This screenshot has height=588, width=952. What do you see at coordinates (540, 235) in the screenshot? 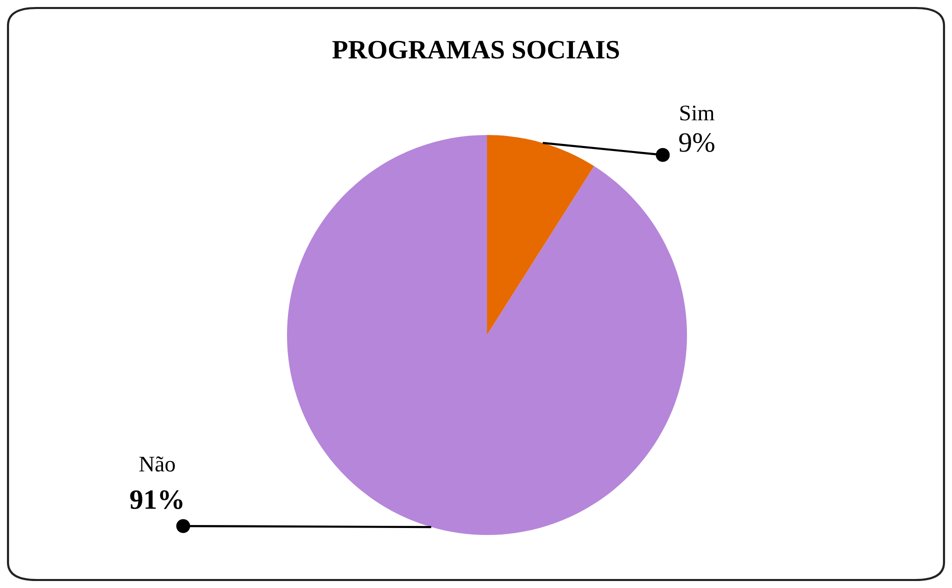
I see `pie-slice` at bounding box center [540, 235].